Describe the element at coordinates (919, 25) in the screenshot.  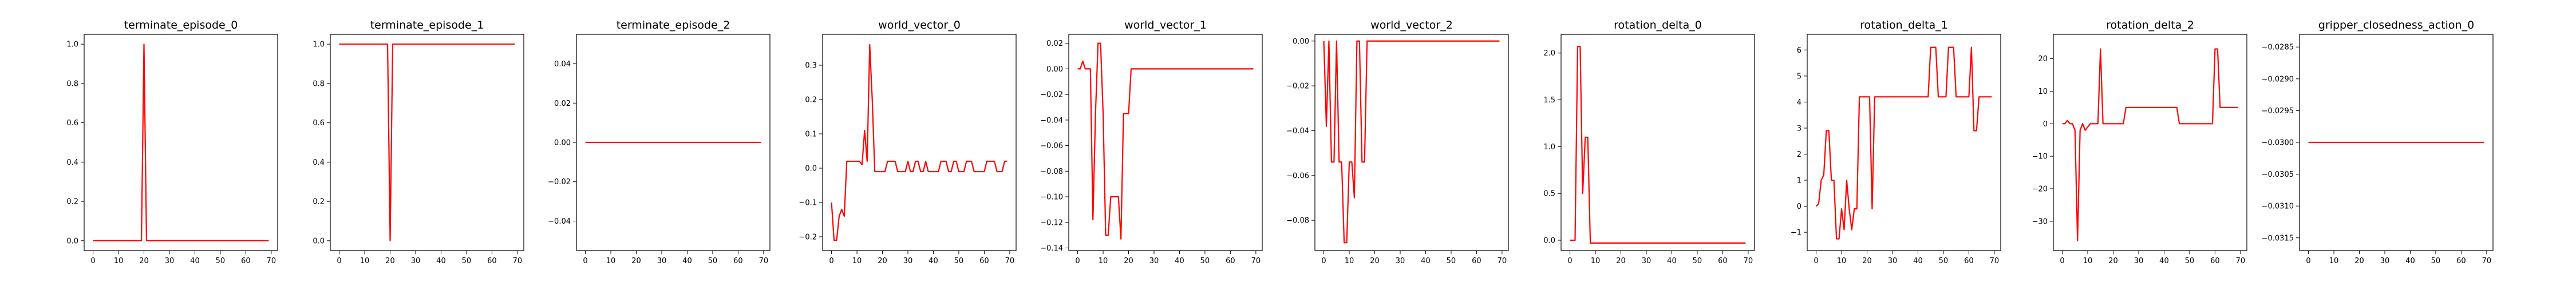
I see `chart-title: world_vector_0` at that location.